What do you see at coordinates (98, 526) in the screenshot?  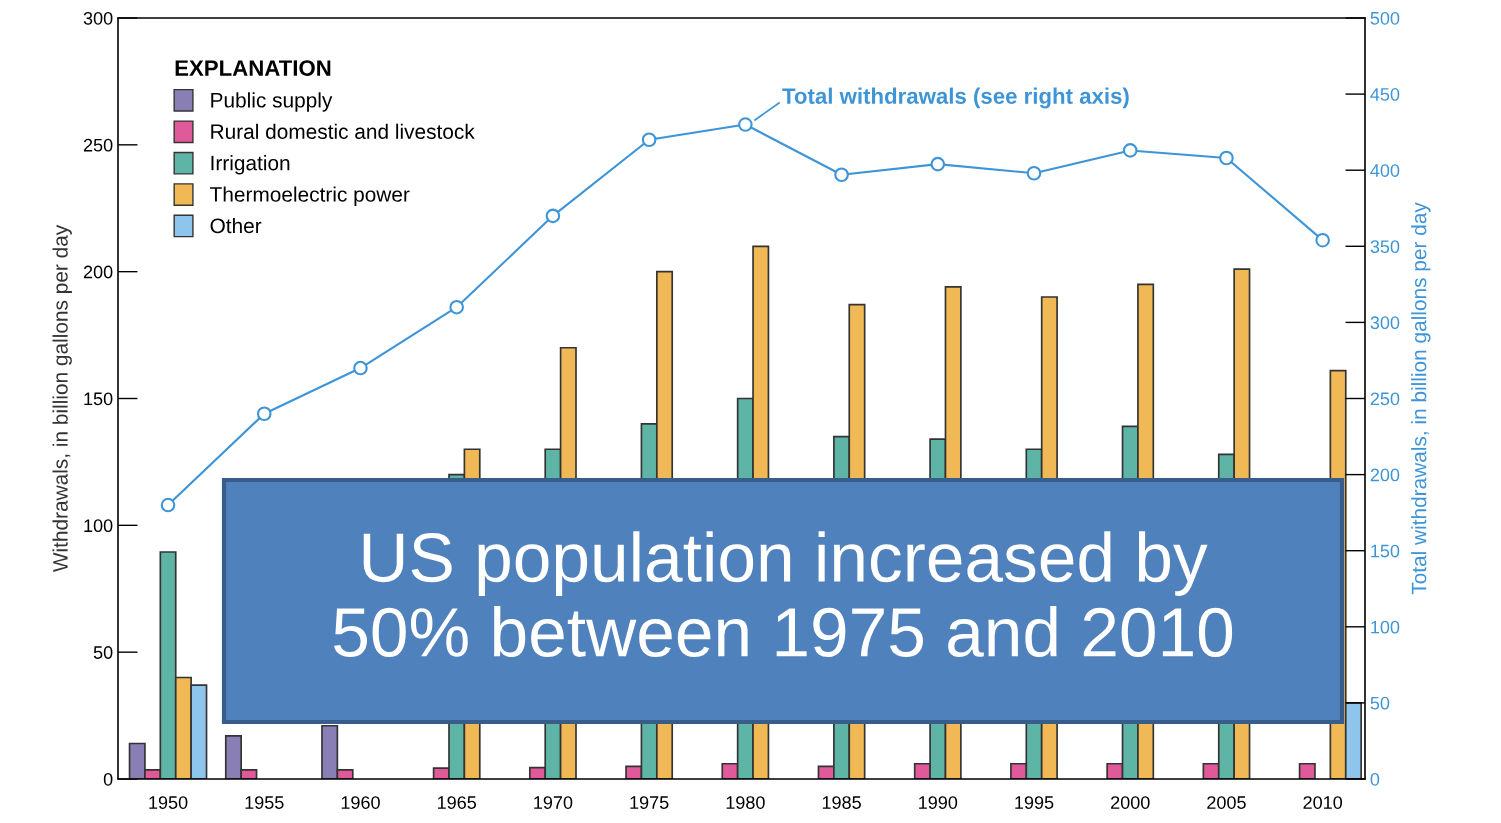 I see `y-tick-label: 100` at bounding box center [98, 526].